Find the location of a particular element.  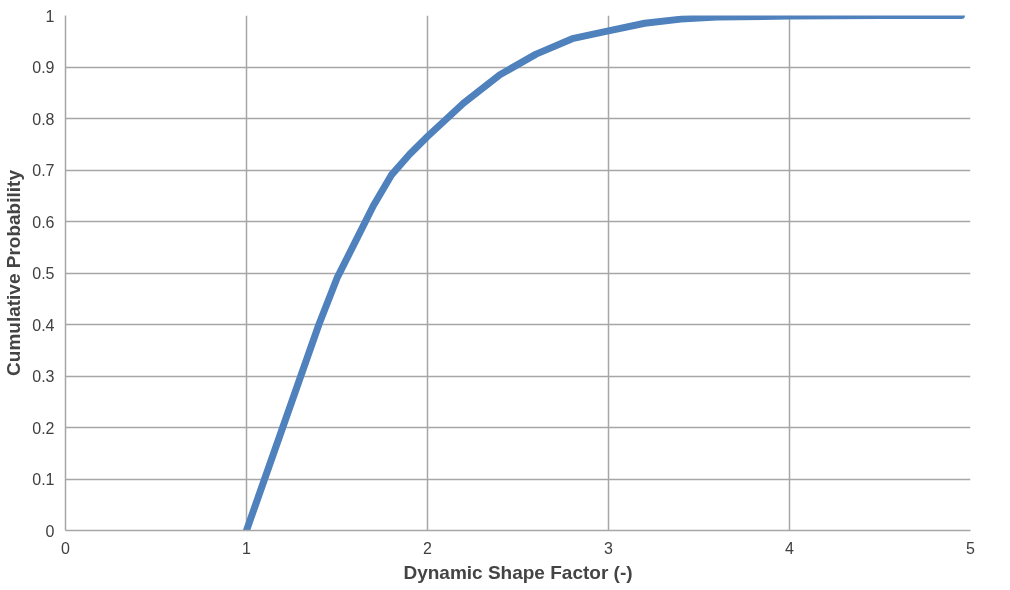

y-tick-label: 0.7 is located at coordinates (43, 170).